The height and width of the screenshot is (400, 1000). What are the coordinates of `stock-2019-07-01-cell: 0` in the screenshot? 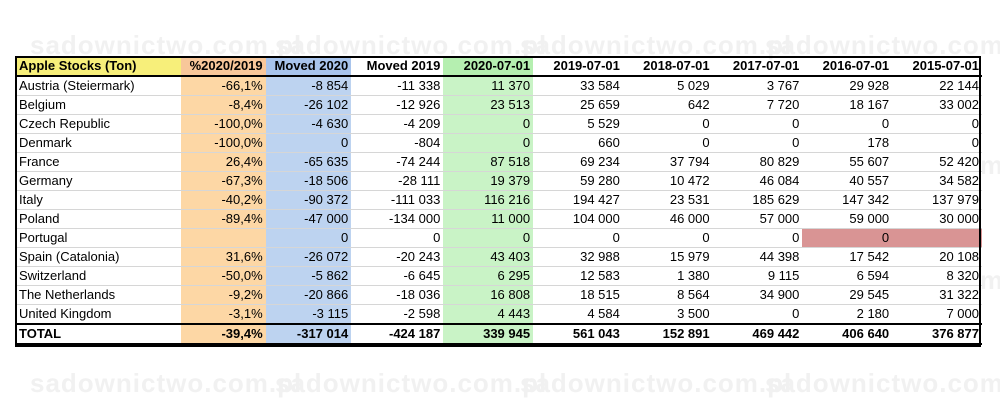 It's located at (578, 238).